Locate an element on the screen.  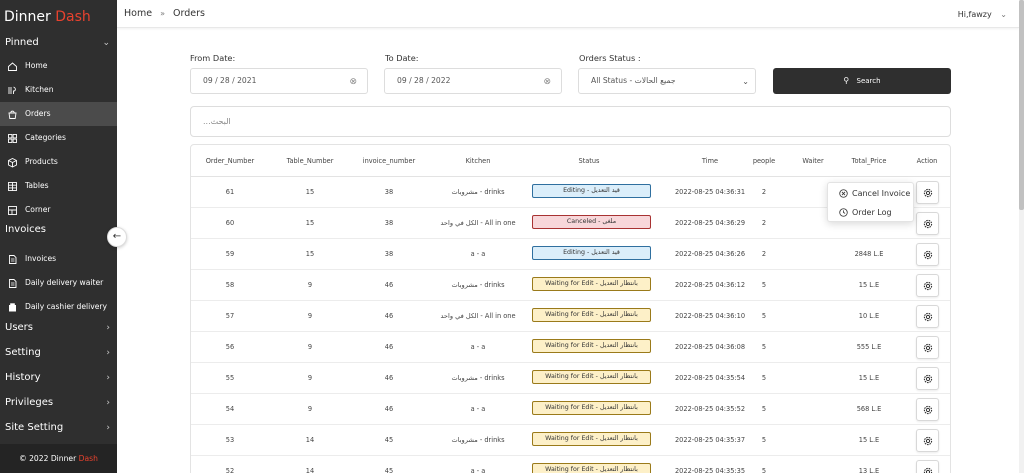
order-log-label: Order Log is located at coordinates (872, 212).